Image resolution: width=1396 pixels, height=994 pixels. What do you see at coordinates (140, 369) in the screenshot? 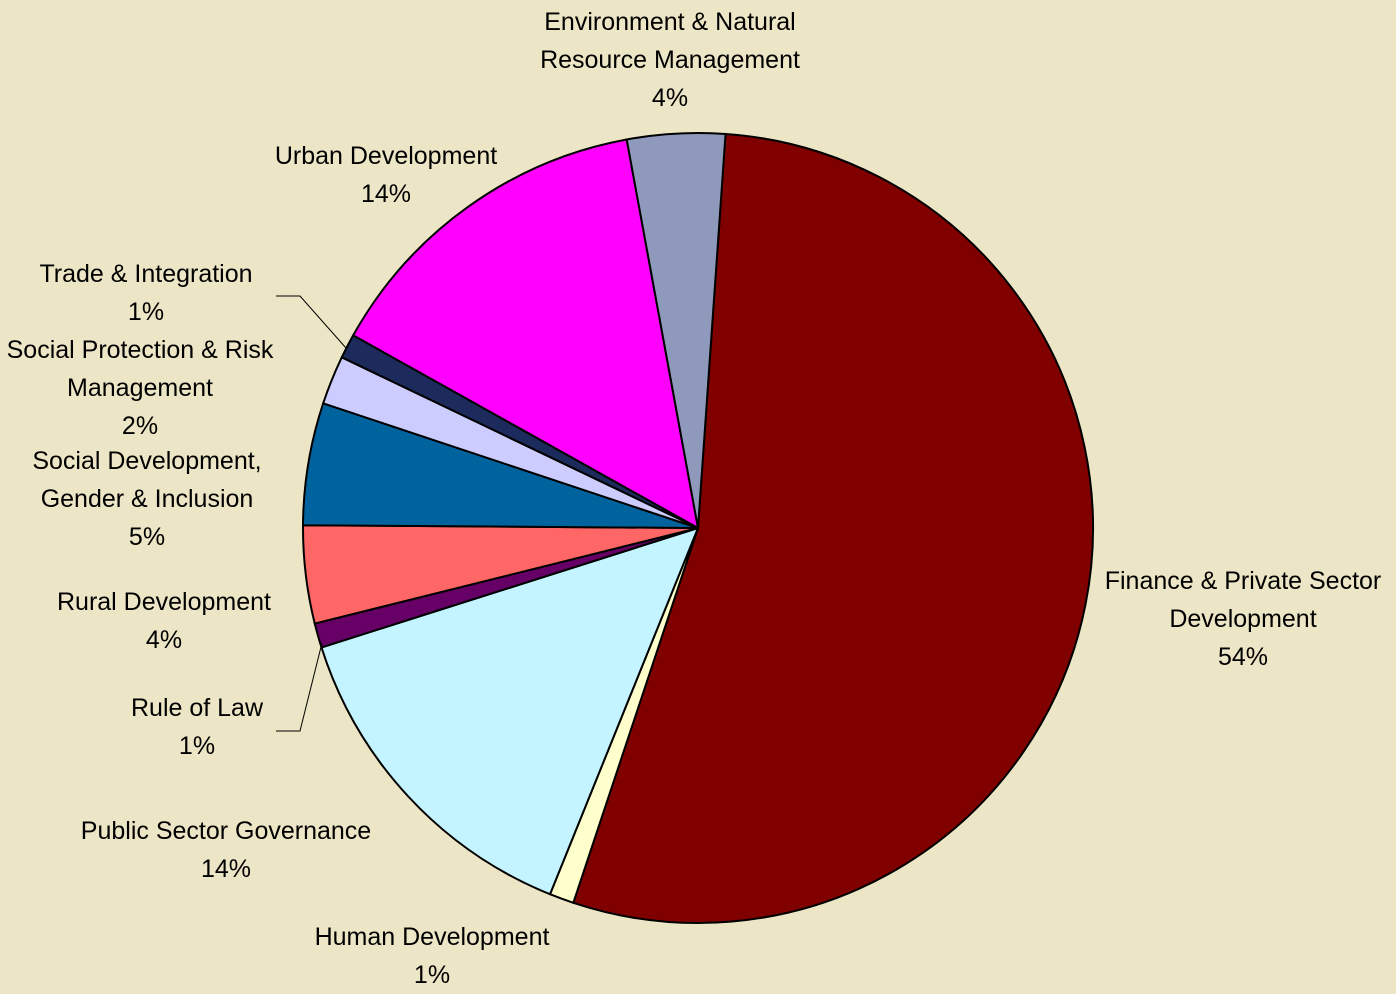
I see `category-name: Social Protection & Risk Management` at bounding box center [140, 369].